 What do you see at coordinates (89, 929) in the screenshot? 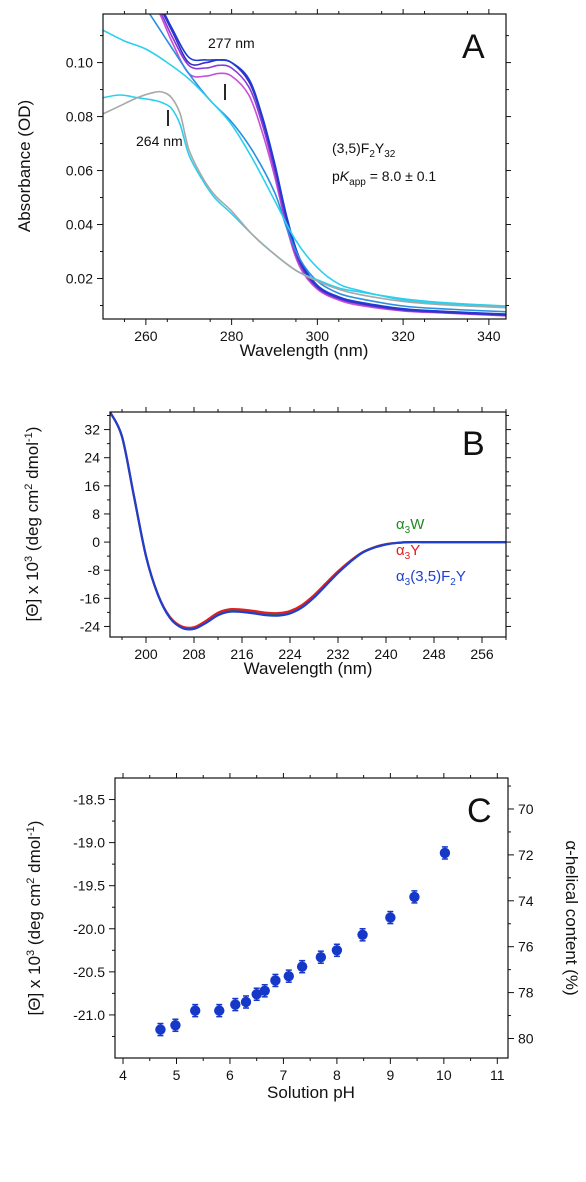
I see `y-tick-label: -20.0` at bounding box center [89, 929].